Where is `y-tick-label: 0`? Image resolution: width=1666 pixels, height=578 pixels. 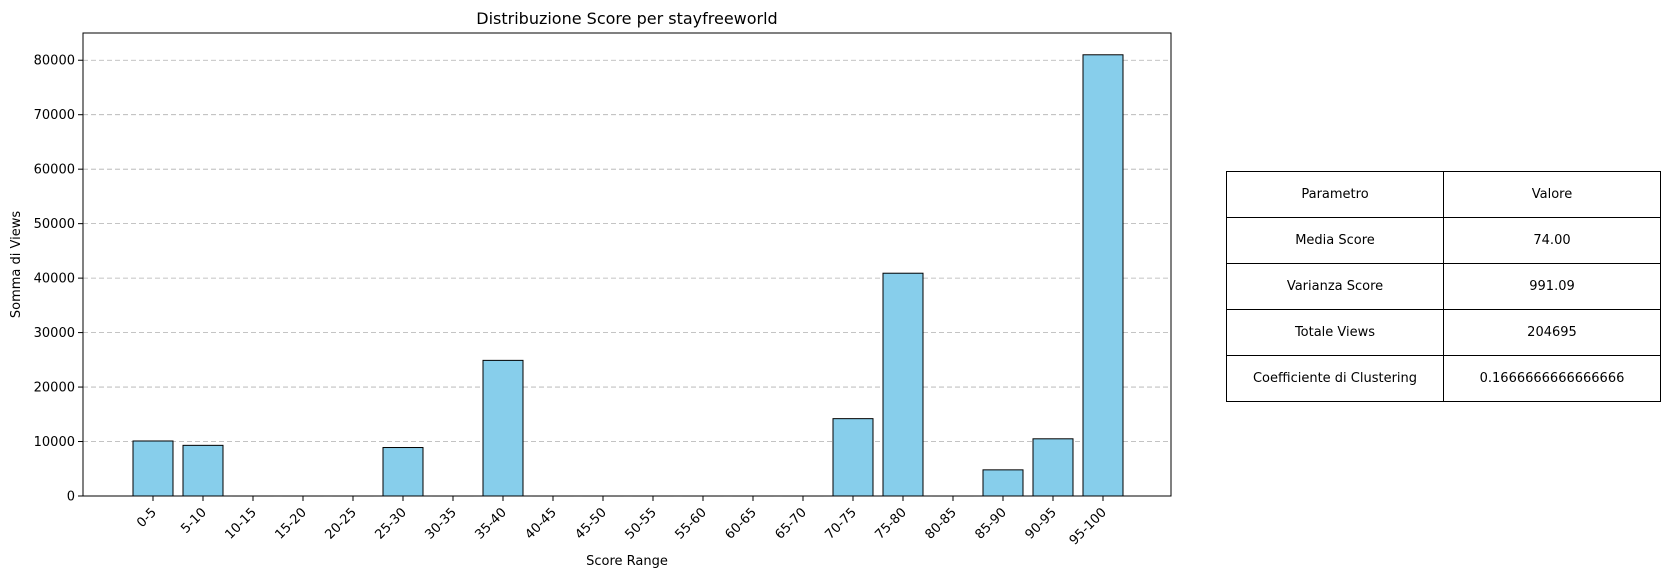
y-tick-label: 0 is located at coordinates (71, 497).